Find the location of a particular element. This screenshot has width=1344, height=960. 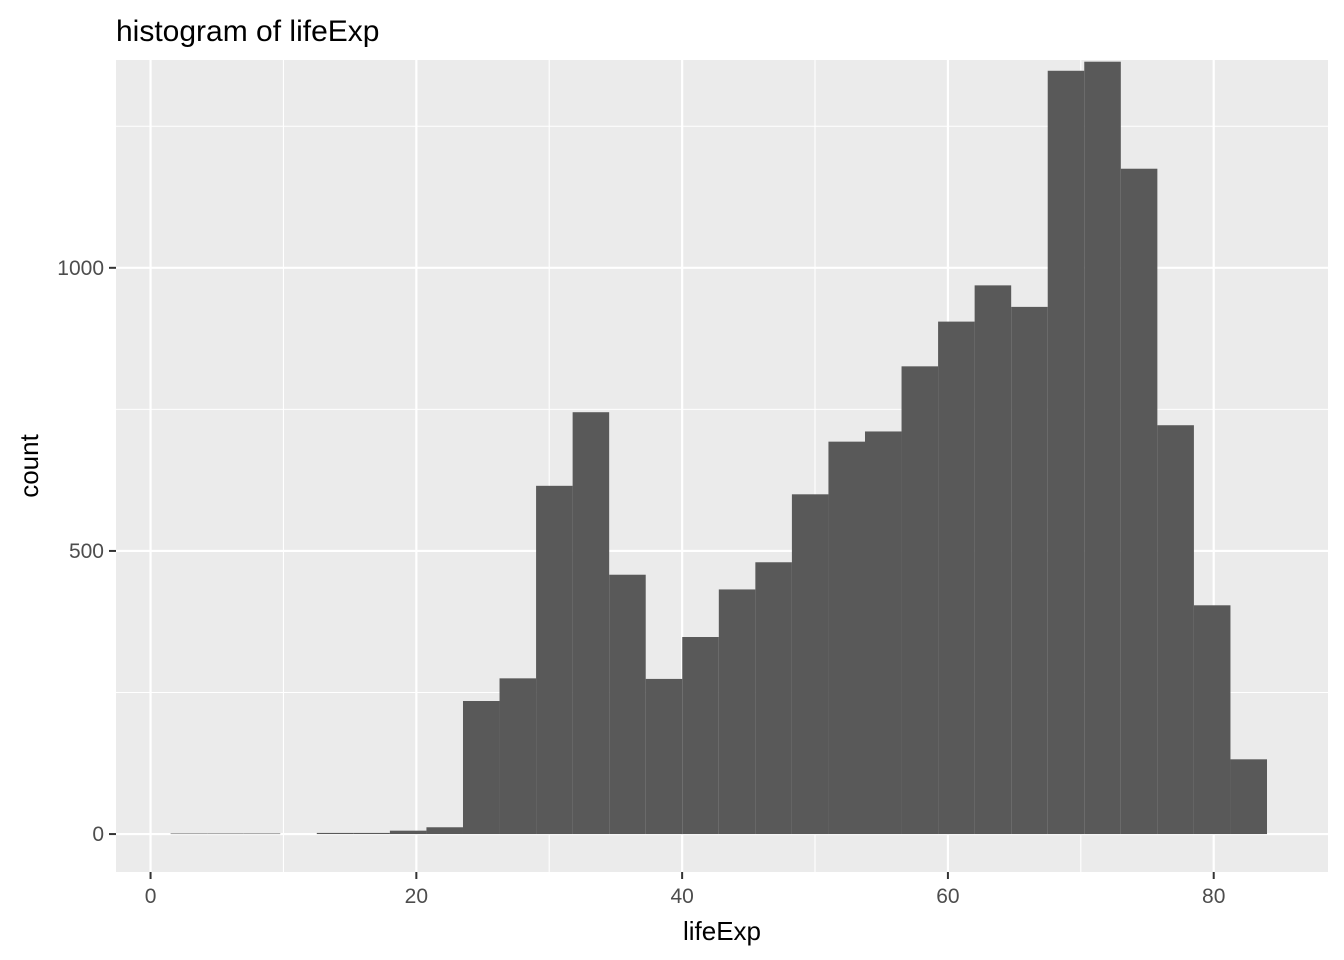

x-axis-title: lifeExp is located at coordinates (722, 931).